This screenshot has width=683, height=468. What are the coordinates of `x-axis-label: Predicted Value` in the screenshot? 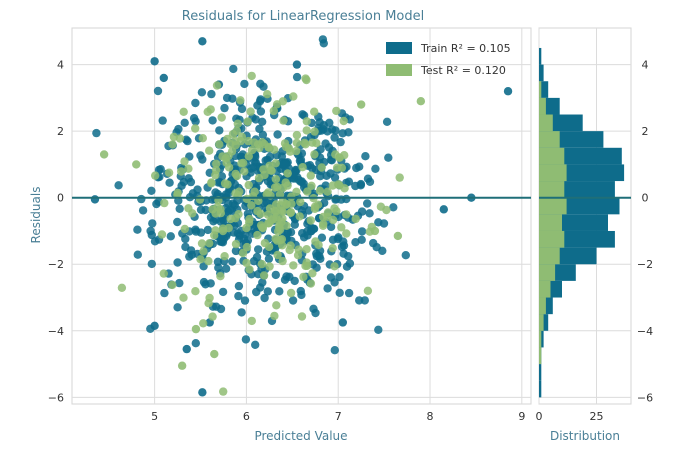 It's located at (300, 436).